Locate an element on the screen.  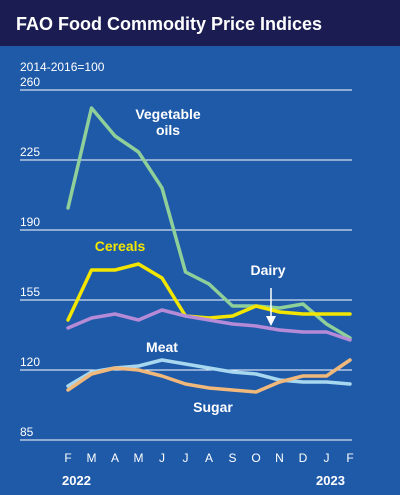
year-label-2023: 2023 is located at coordinates (330, 480).